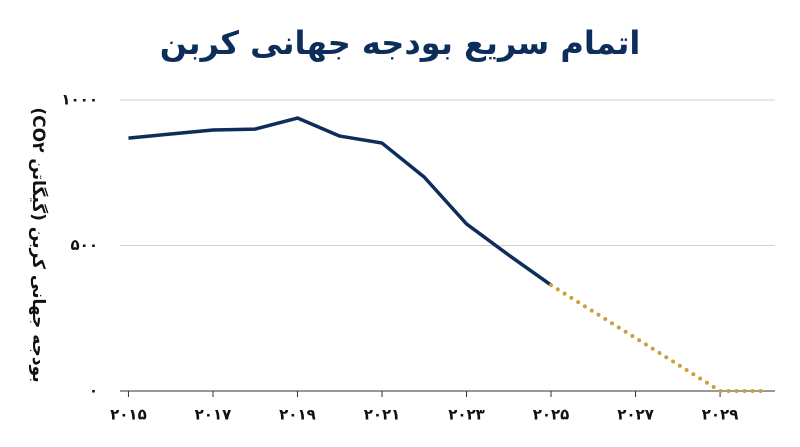 The image size is (800, 447). I want to click on y-tick-label: ۵۰۰, so click(84, 245).